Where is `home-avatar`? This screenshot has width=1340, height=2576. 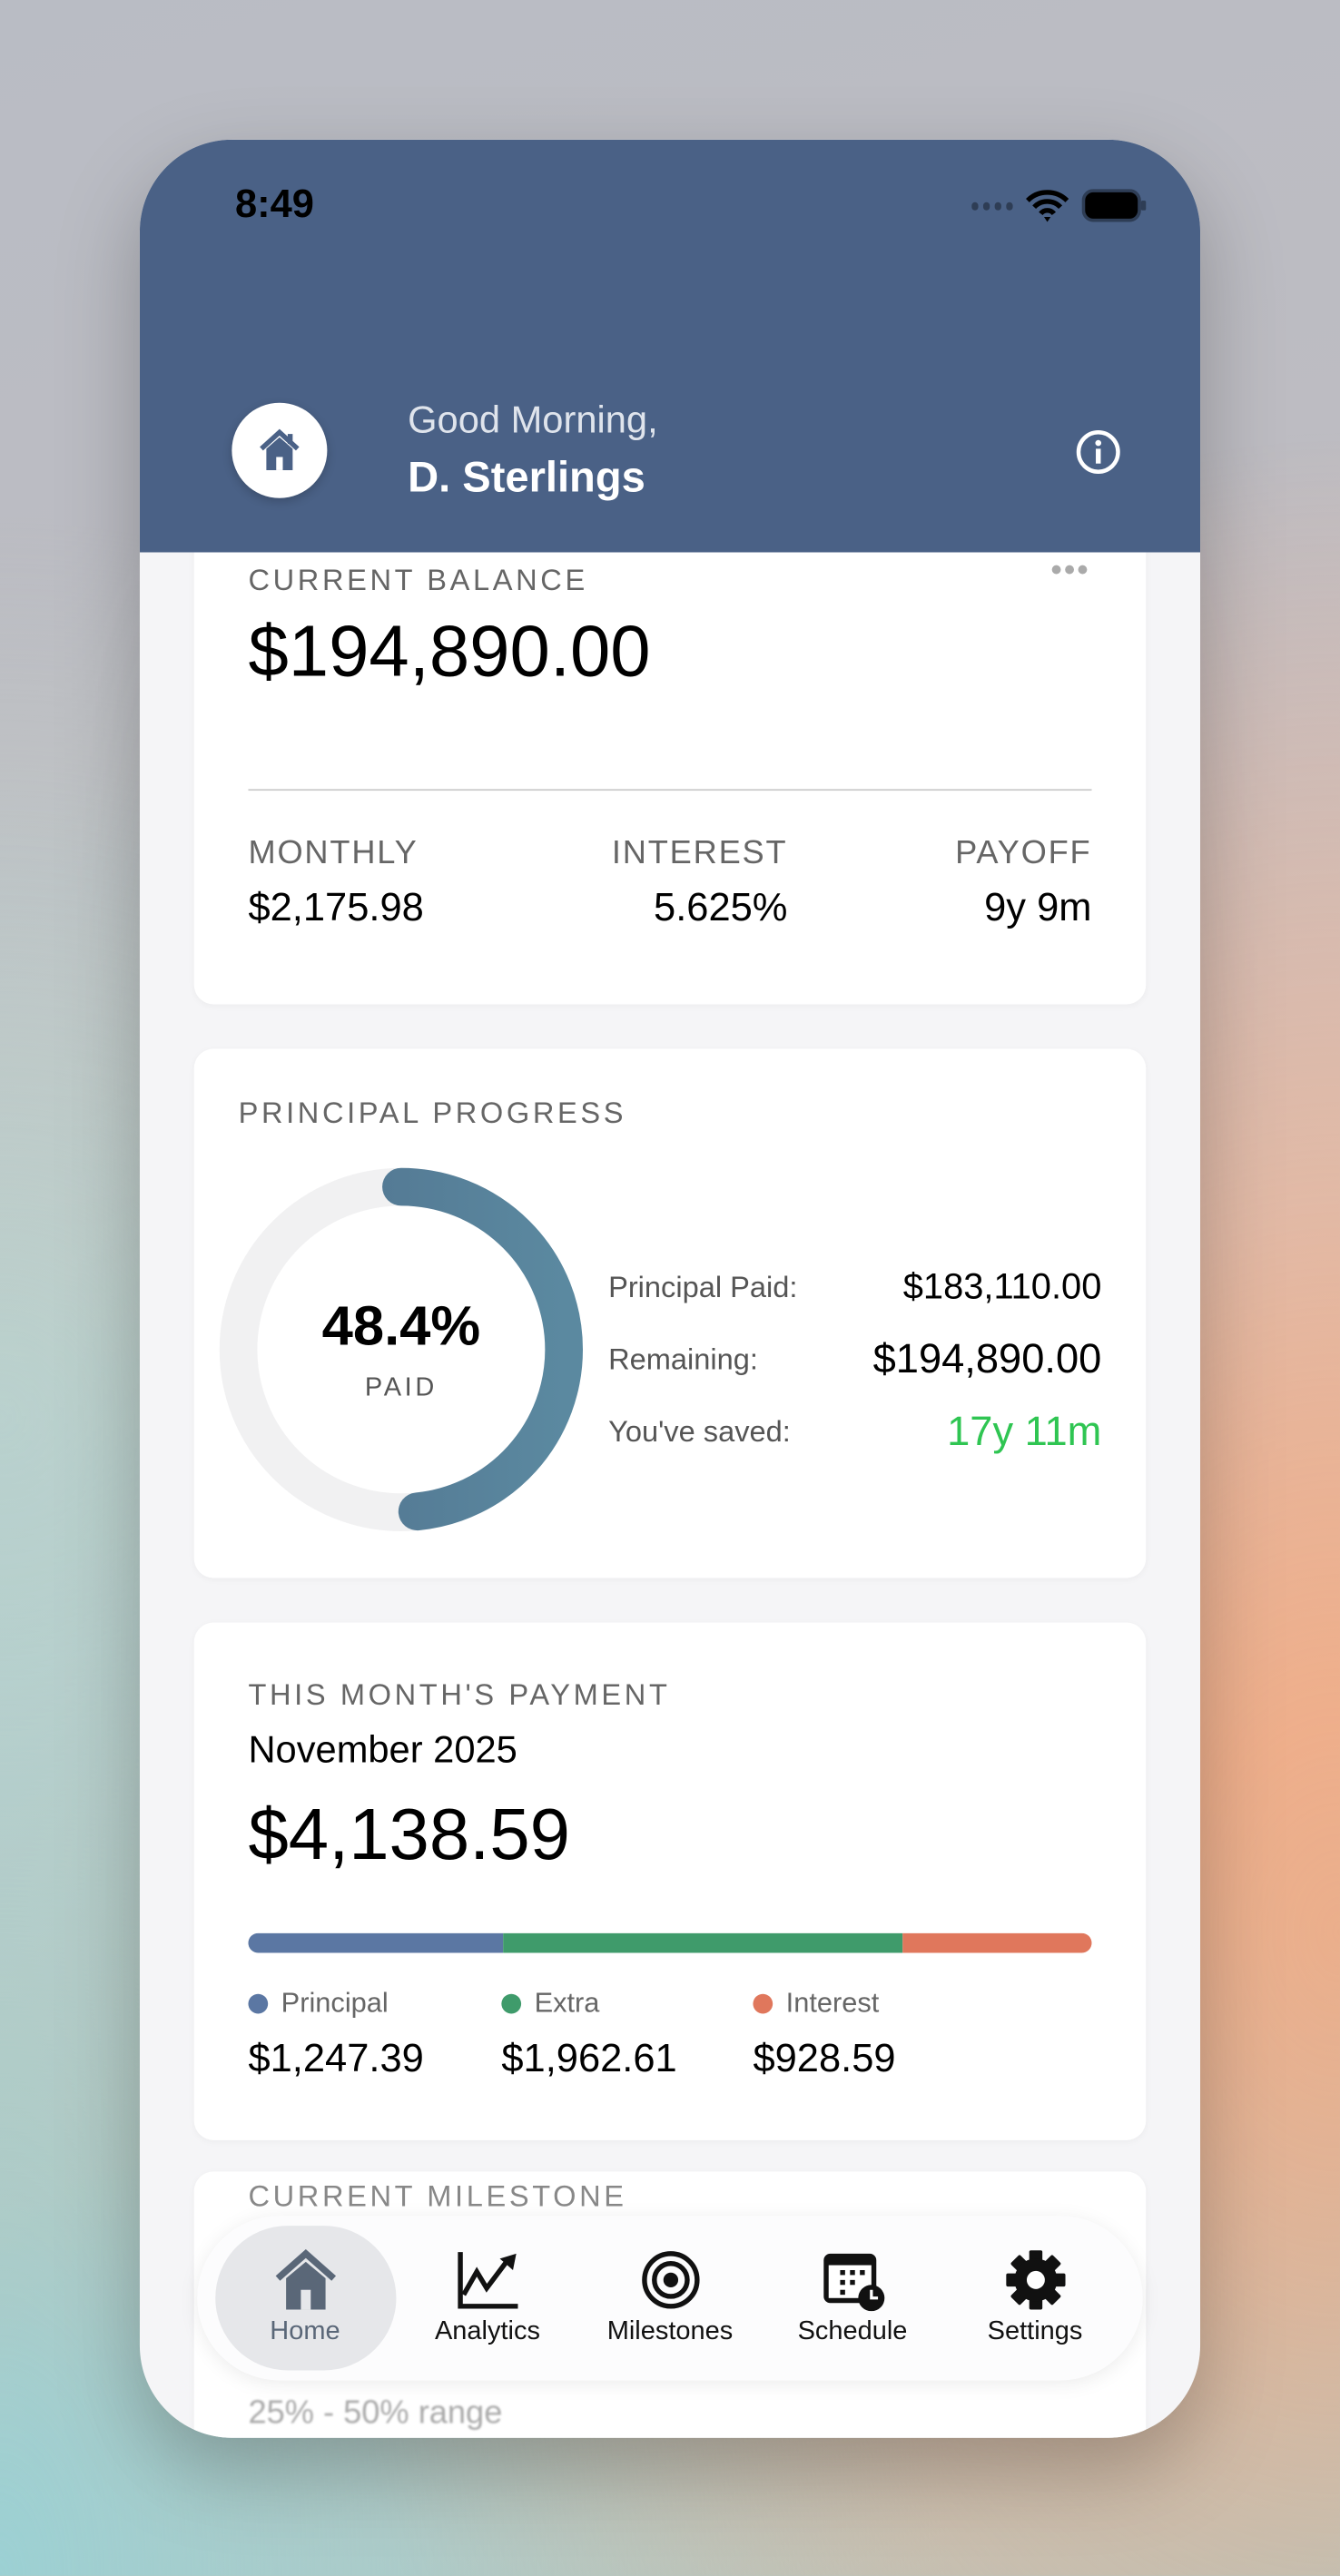
home-avatar is located at coordinates (280, 450).